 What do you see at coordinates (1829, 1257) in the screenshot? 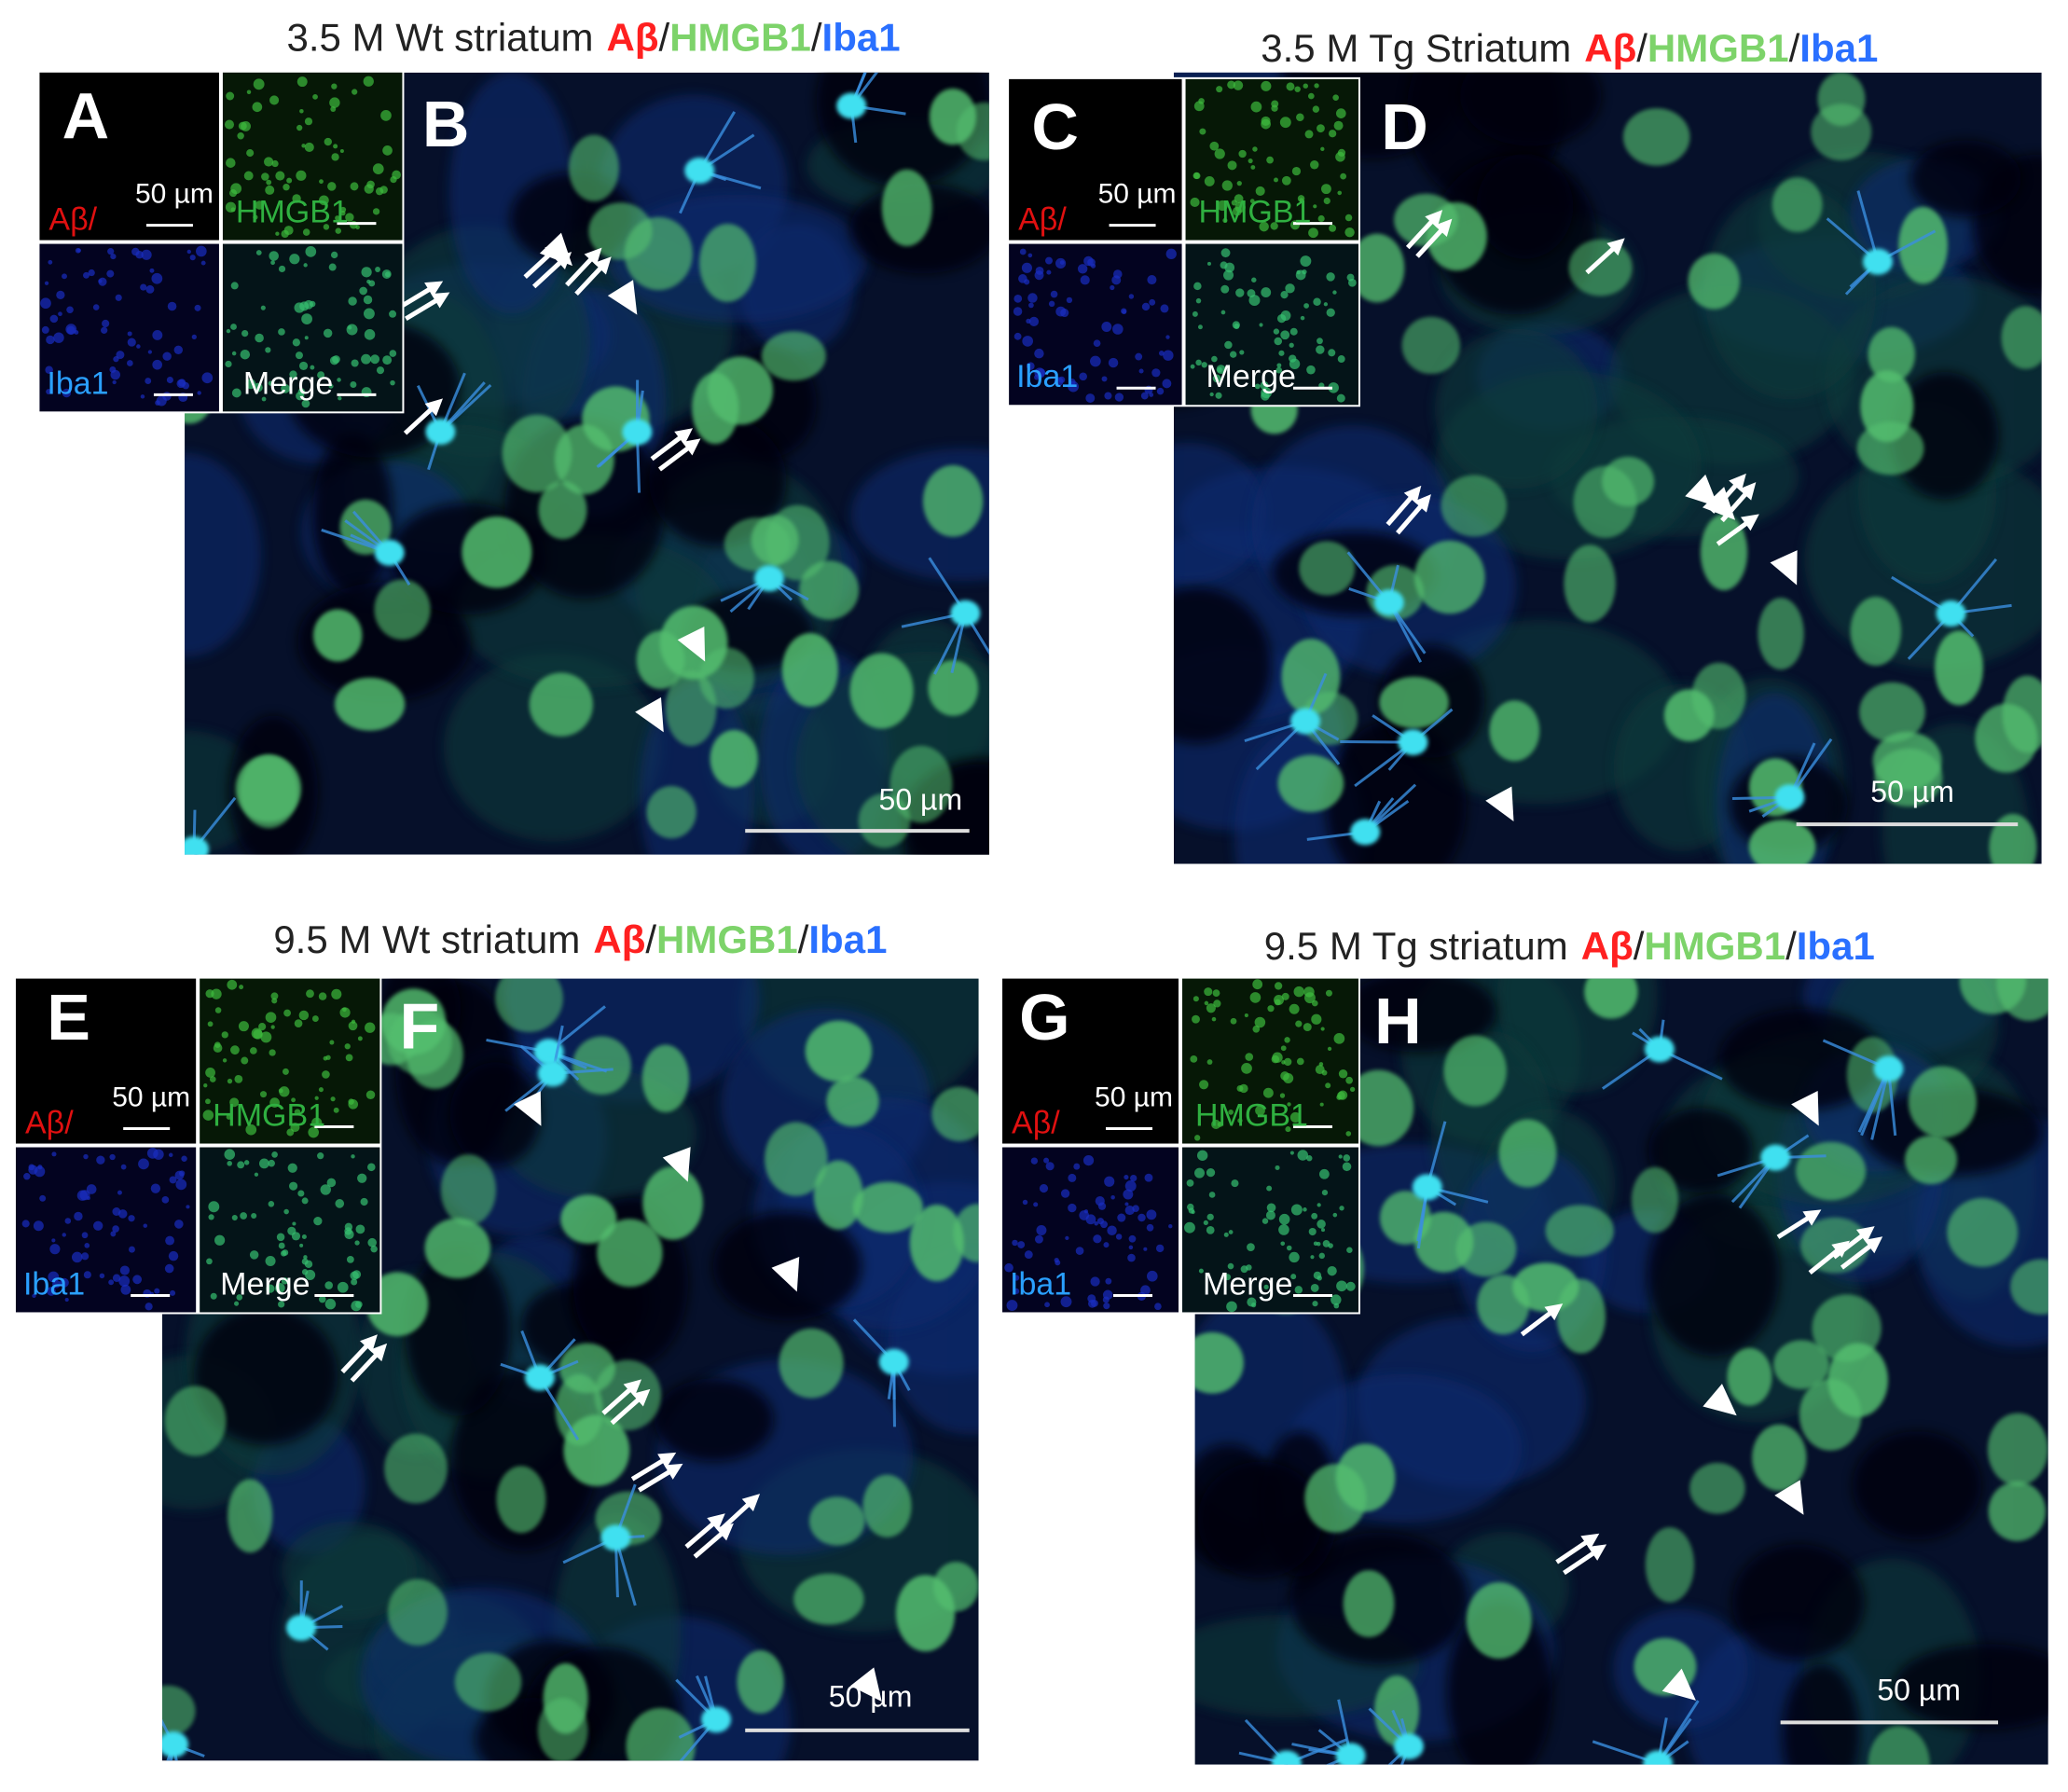
I see `arrow` at bounding box center [1829, 1257].